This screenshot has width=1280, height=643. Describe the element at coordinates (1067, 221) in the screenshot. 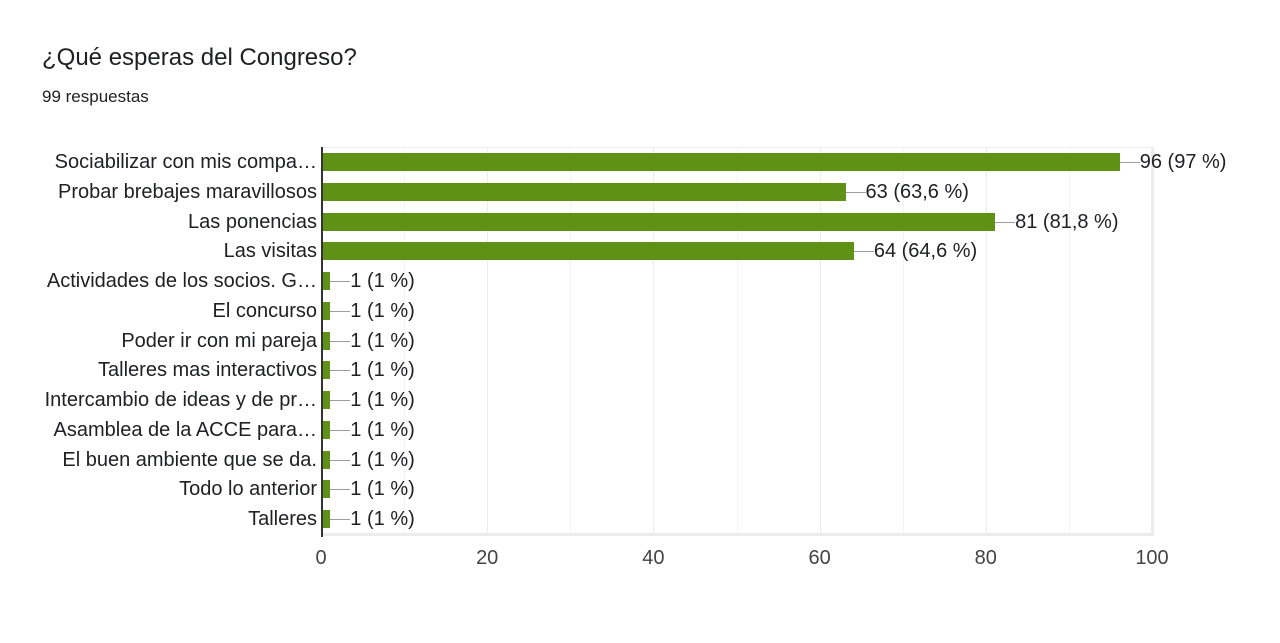

I see `data-label: 81 (81,8 %)` at that location.